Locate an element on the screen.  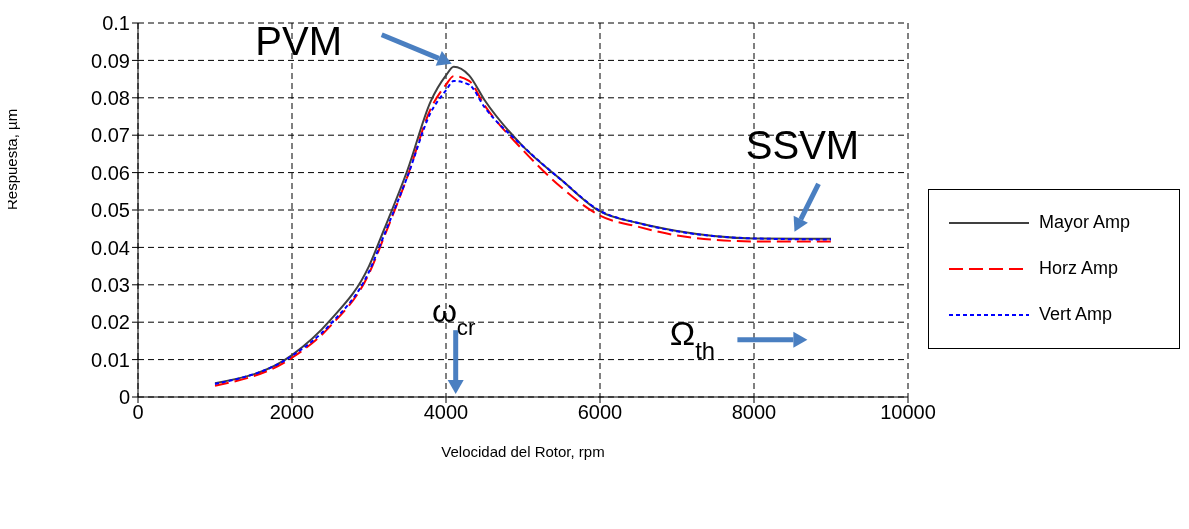
x-axis-title: Velocidad del Rotor, rpm is located at coordinates (523, 451).